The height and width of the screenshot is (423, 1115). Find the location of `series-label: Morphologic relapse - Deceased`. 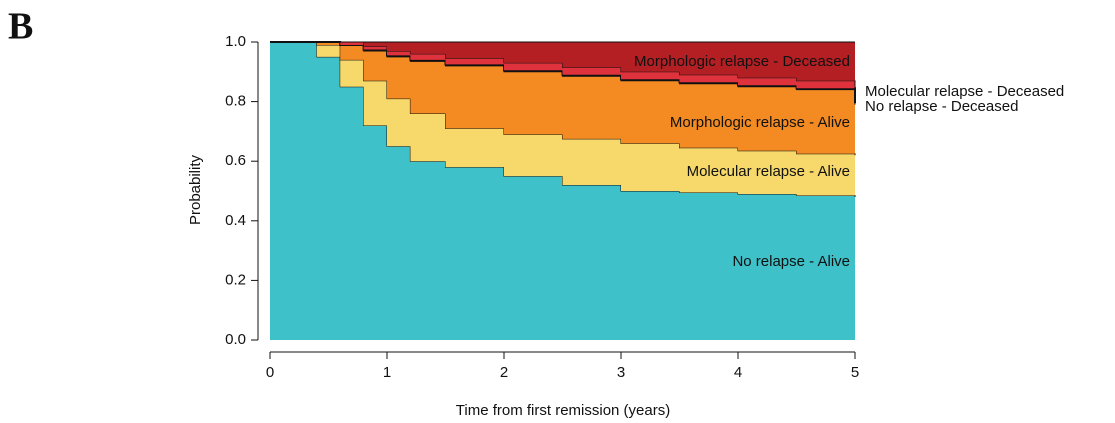

series-label: Morphologic relapse - Deceased is located at coordinates (742, 61).